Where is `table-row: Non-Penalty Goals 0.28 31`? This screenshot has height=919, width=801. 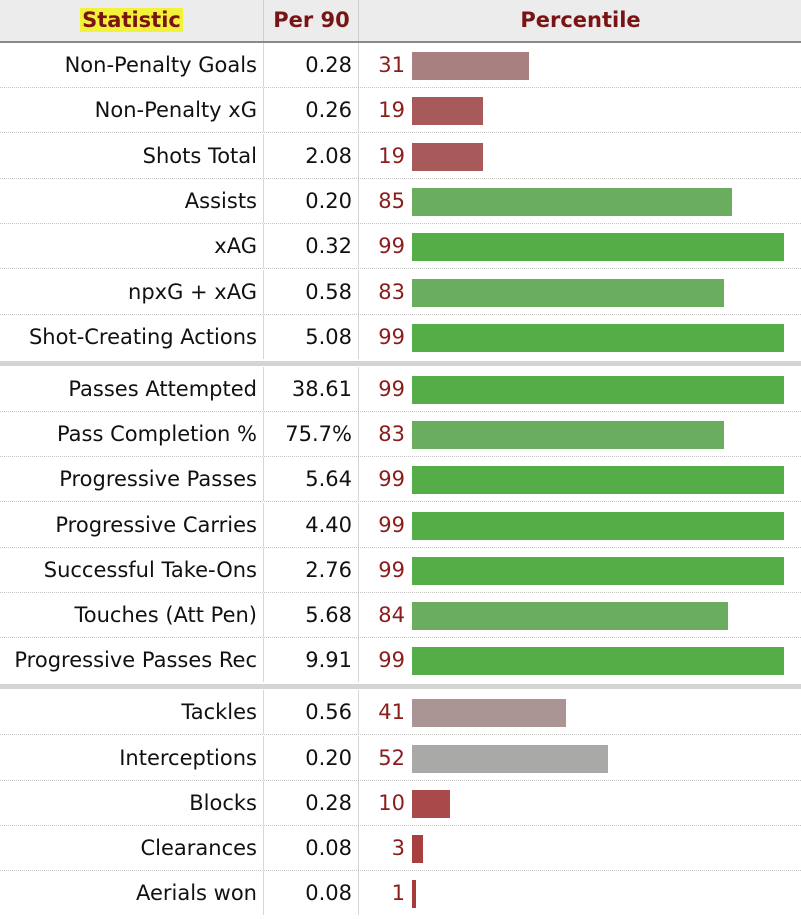 table-row: Non-Penalty Goals 0.28 31 is located at coordinates (400, 65).